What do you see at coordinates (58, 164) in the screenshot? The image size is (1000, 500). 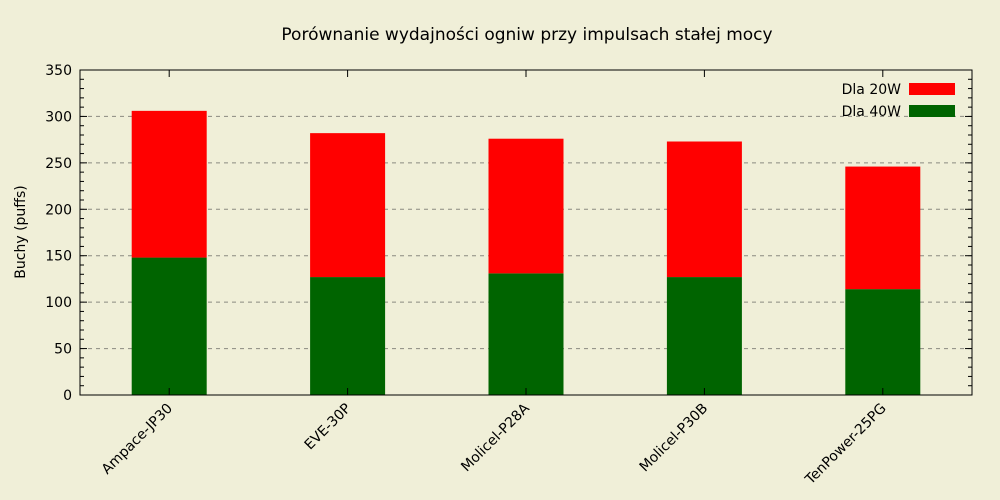 I see `y-tick-label: 250` at bounding box center [58, 164].